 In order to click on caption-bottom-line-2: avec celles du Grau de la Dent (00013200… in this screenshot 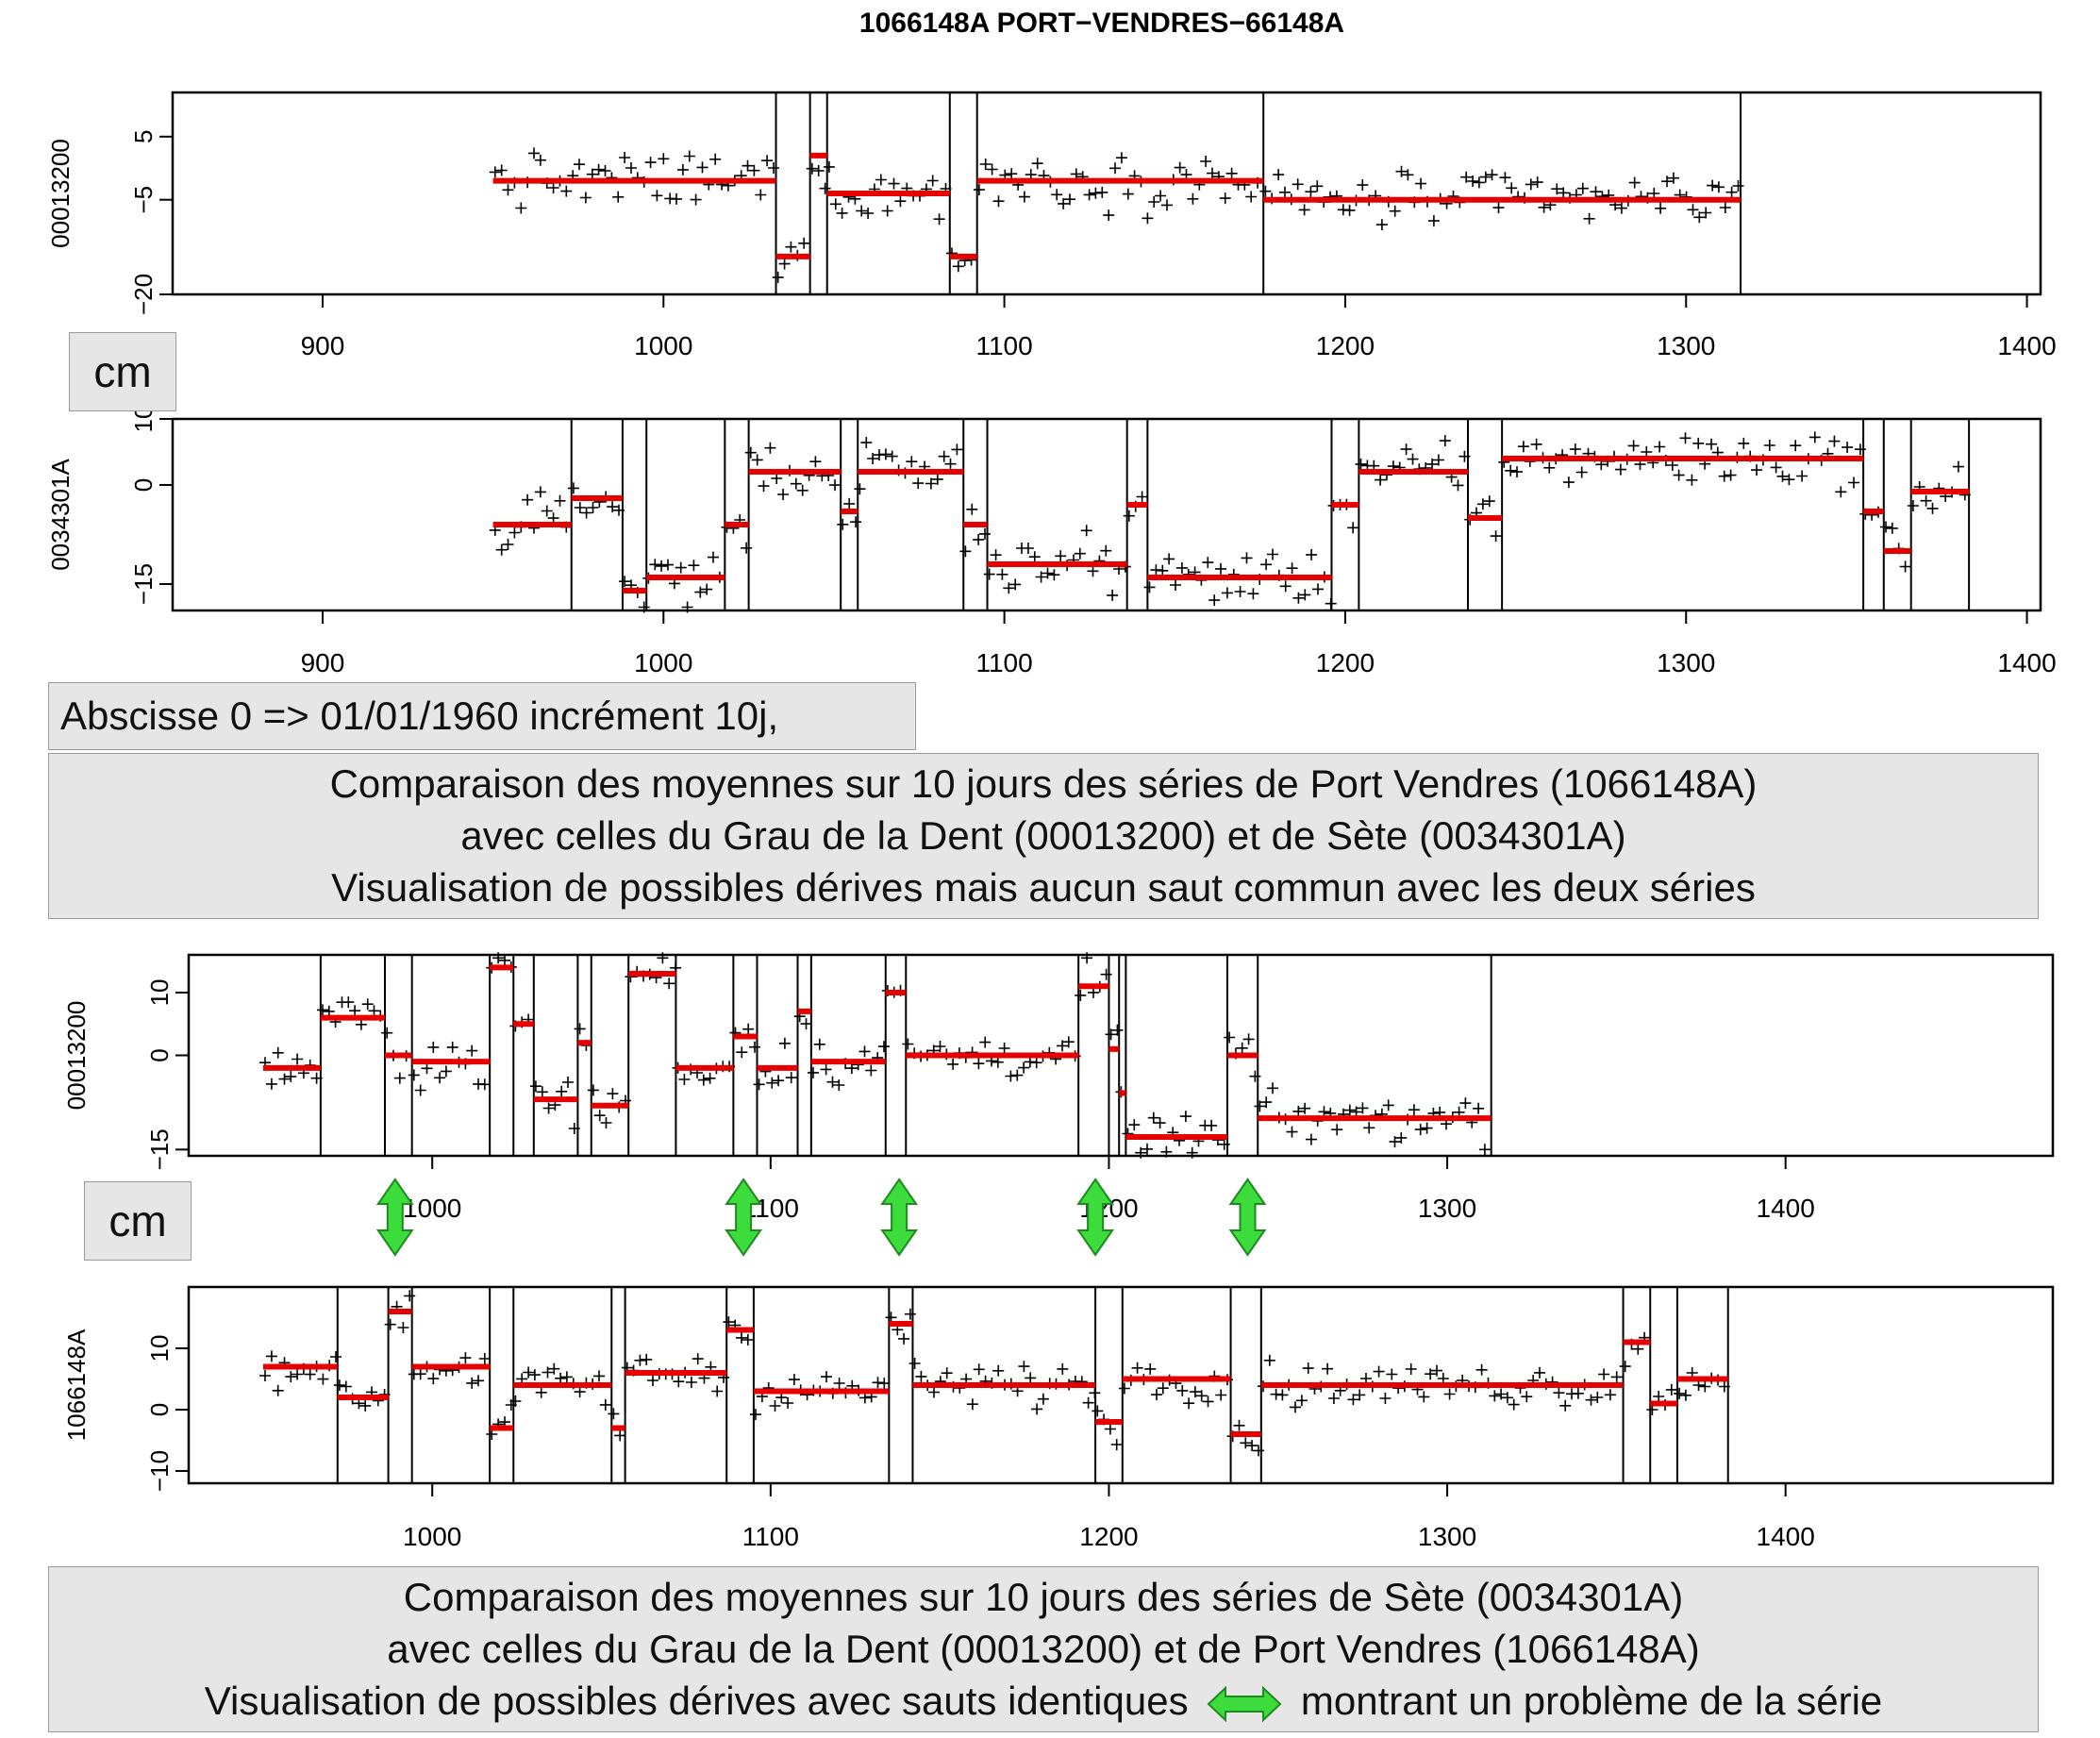, I will do `click(1044, 1649)`.